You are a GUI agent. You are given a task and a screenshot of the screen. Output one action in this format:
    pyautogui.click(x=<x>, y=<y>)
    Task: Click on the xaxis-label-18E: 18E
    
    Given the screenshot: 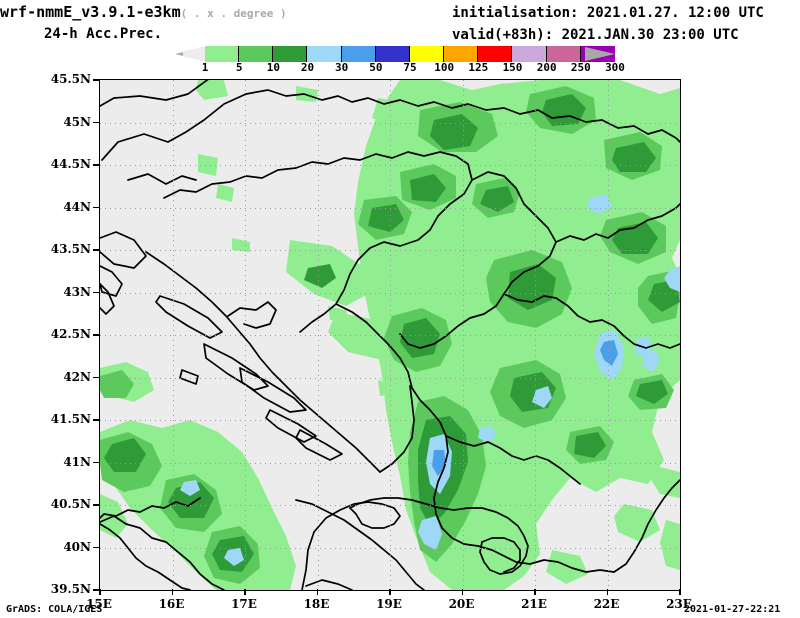 What is the action you would take?
    pyautogui.click(x=316, y=604)
    